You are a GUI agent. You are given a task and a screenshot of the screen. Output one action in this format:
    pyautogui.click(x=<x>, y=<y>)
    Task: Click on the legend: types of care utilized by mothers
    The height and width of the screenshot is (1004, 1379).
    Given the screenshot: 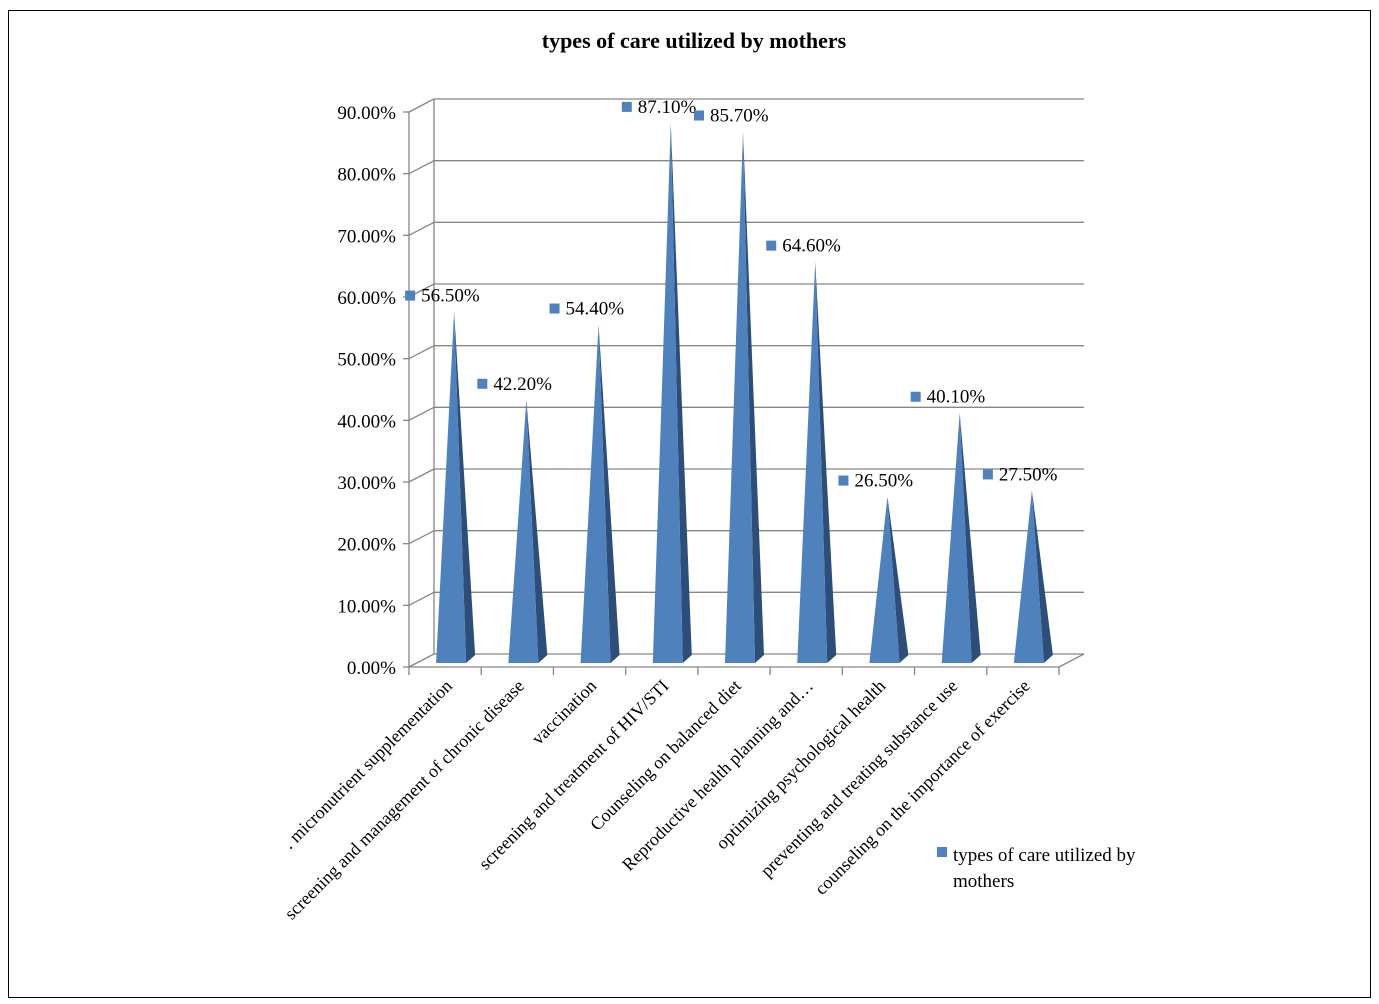 What is the action you would take?
    pyautogui.click(x=1036, y=868)
    